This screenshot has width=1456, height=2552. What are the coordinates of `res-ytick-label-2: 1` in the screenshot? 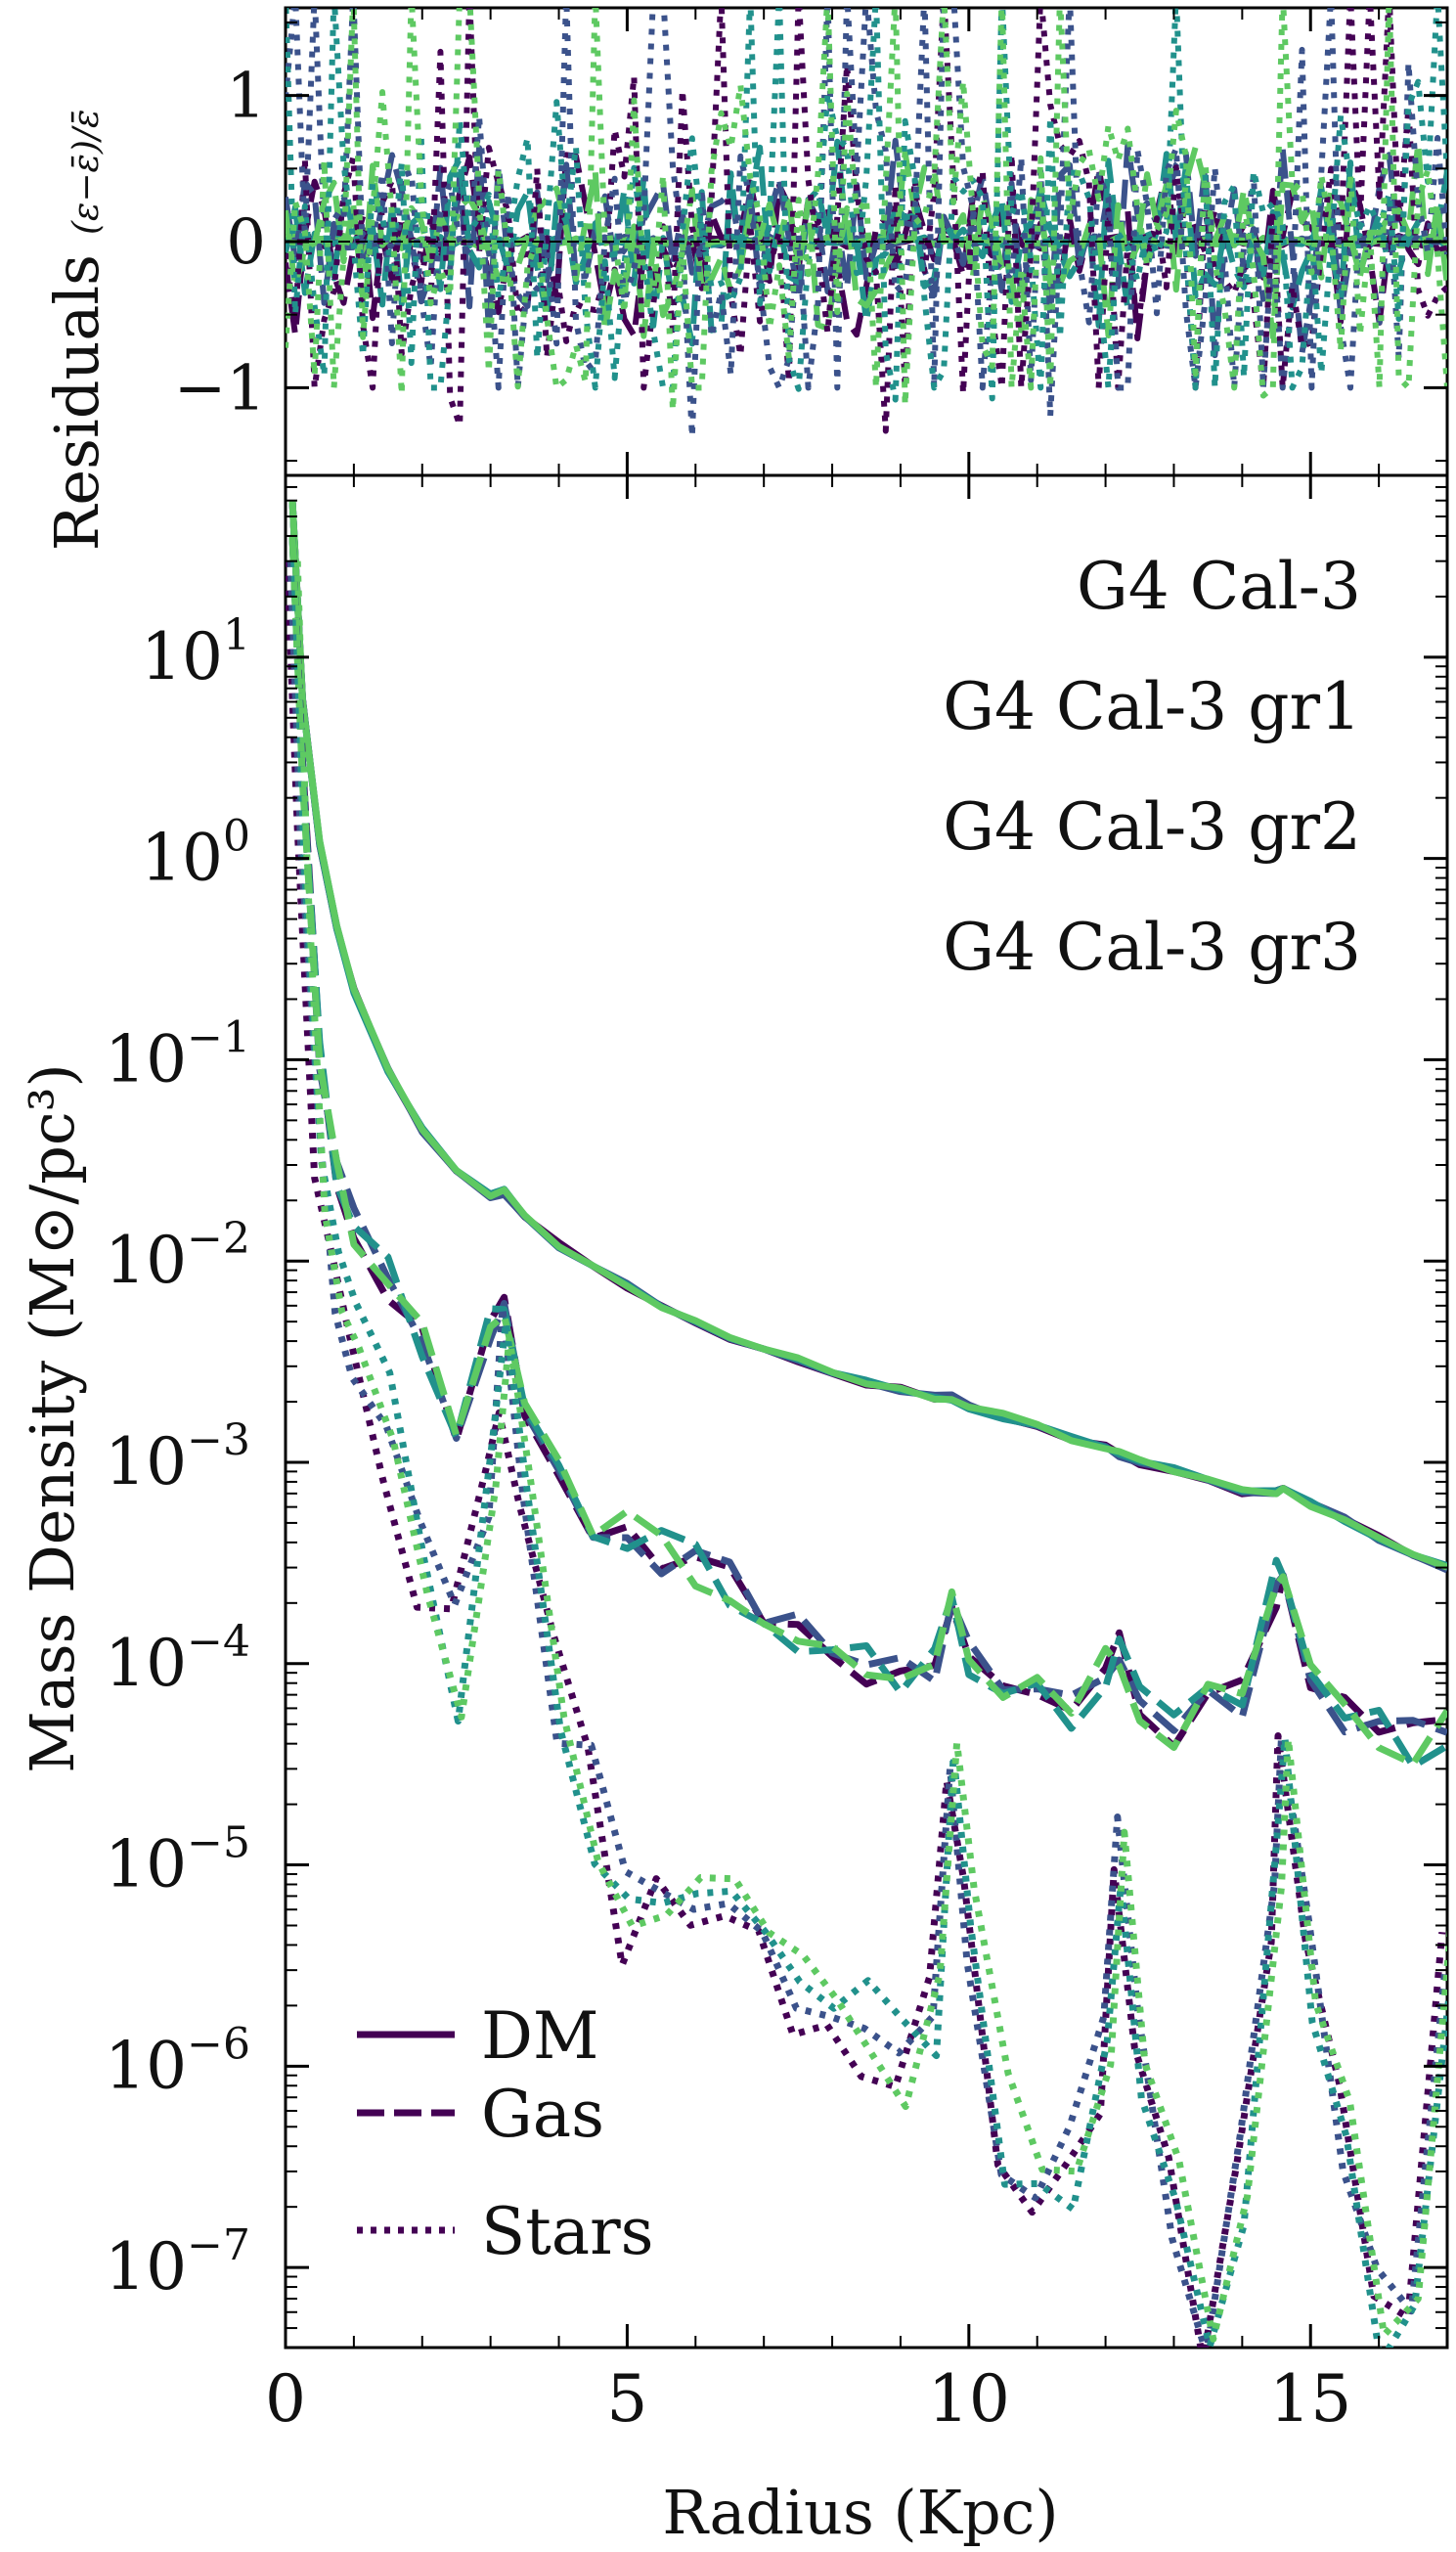 It's located at (246, 97).